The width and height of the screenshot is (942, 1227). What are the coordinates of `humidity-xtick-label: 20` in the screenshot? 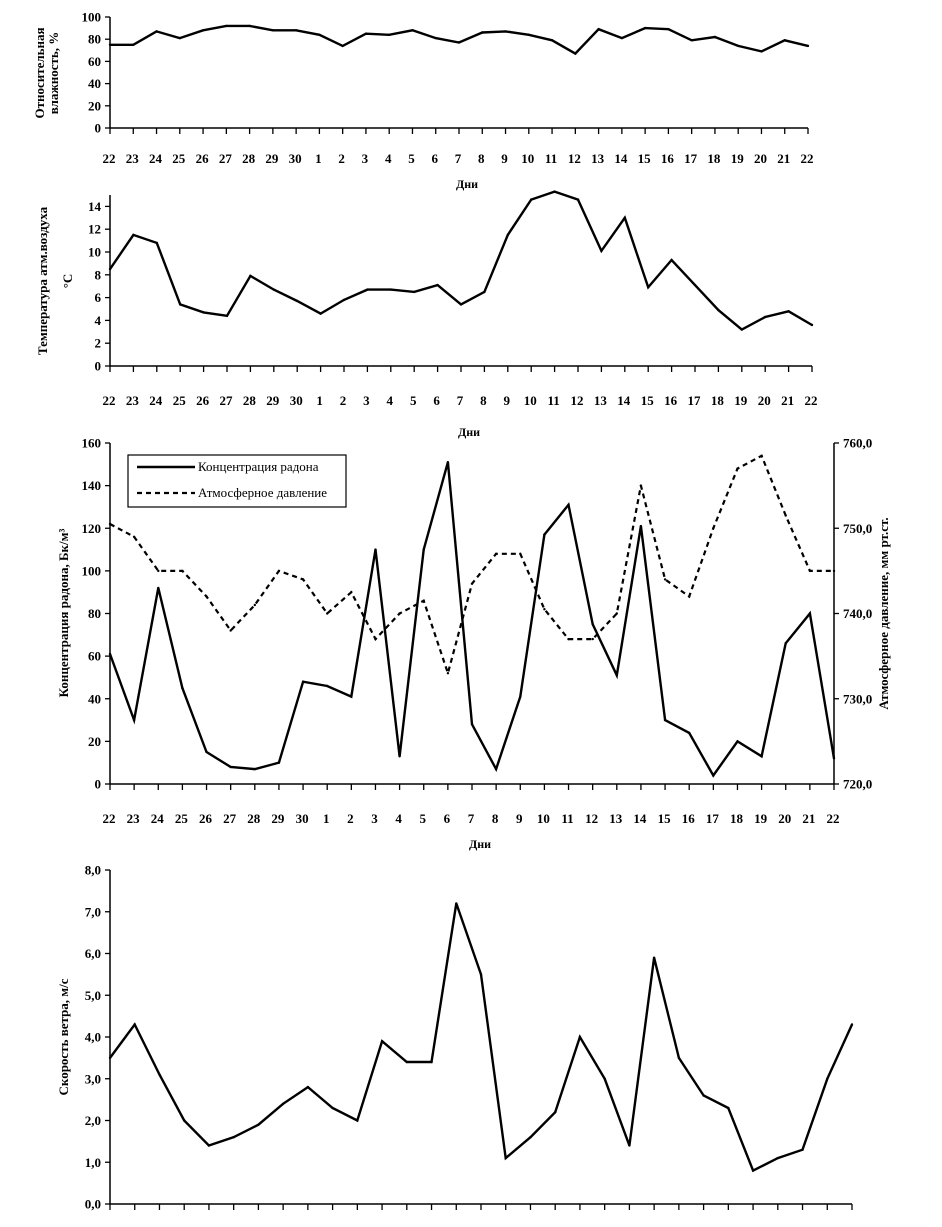 It's located at (760, 158).